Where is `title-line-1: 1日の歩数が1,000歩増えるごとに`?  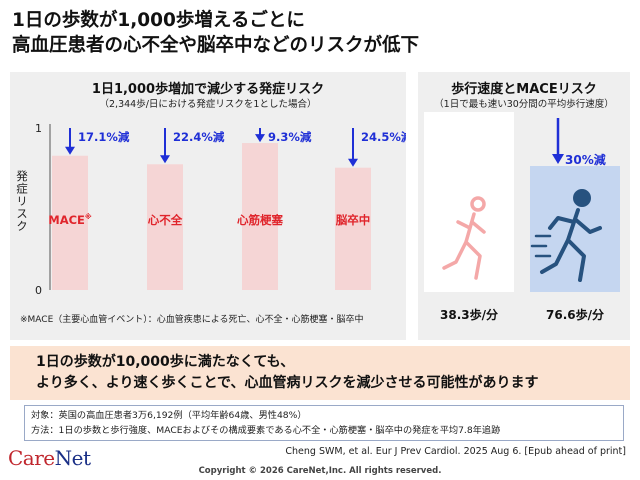 title-line-1: 1日の歩数が1,000歩増えるごとに is located at coordinates (158, 20).